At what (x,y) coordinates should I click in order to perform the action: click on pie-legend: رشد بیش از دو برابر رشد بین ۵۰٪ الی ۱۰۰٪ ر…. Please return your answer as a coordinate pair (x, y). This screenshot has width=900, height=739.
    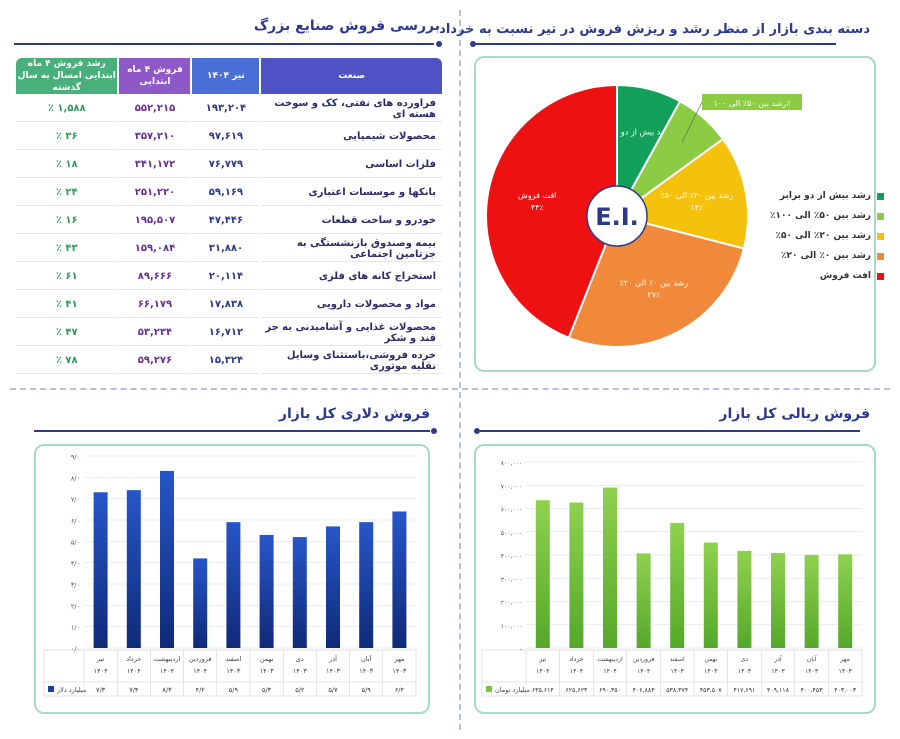
    Looking at the image, I should click on (827, 236).